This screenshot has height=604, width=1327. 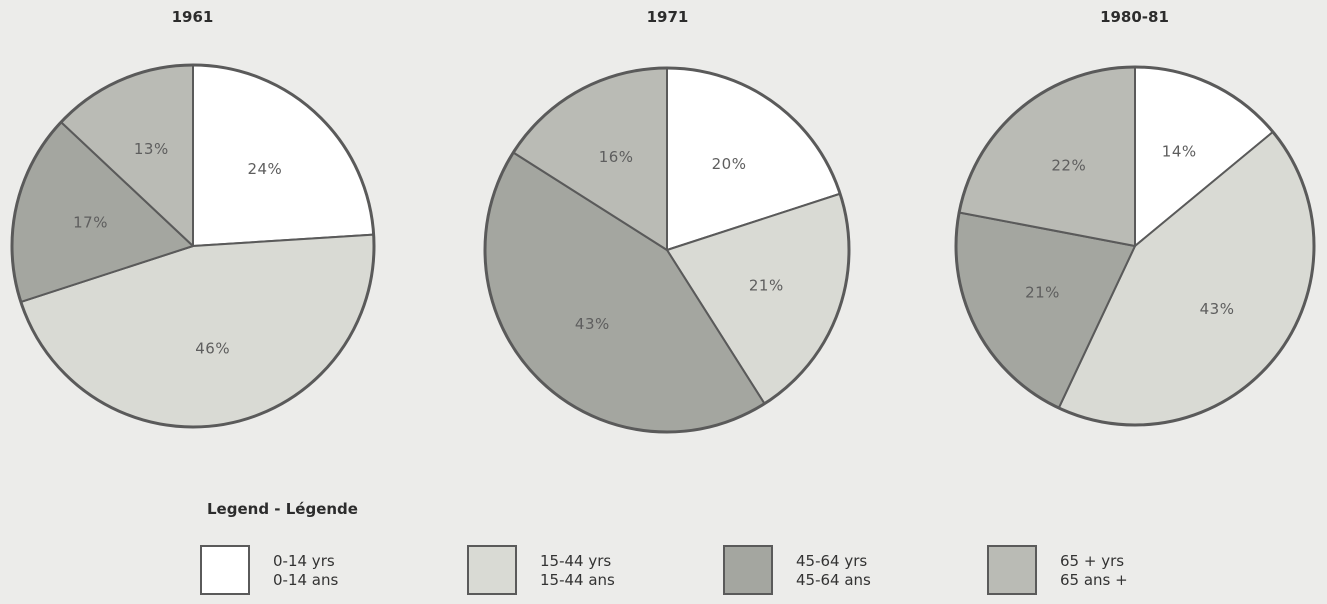 I want to click on pie-label-1980-81-0-14: 14%, so click(x=1179, y=152).